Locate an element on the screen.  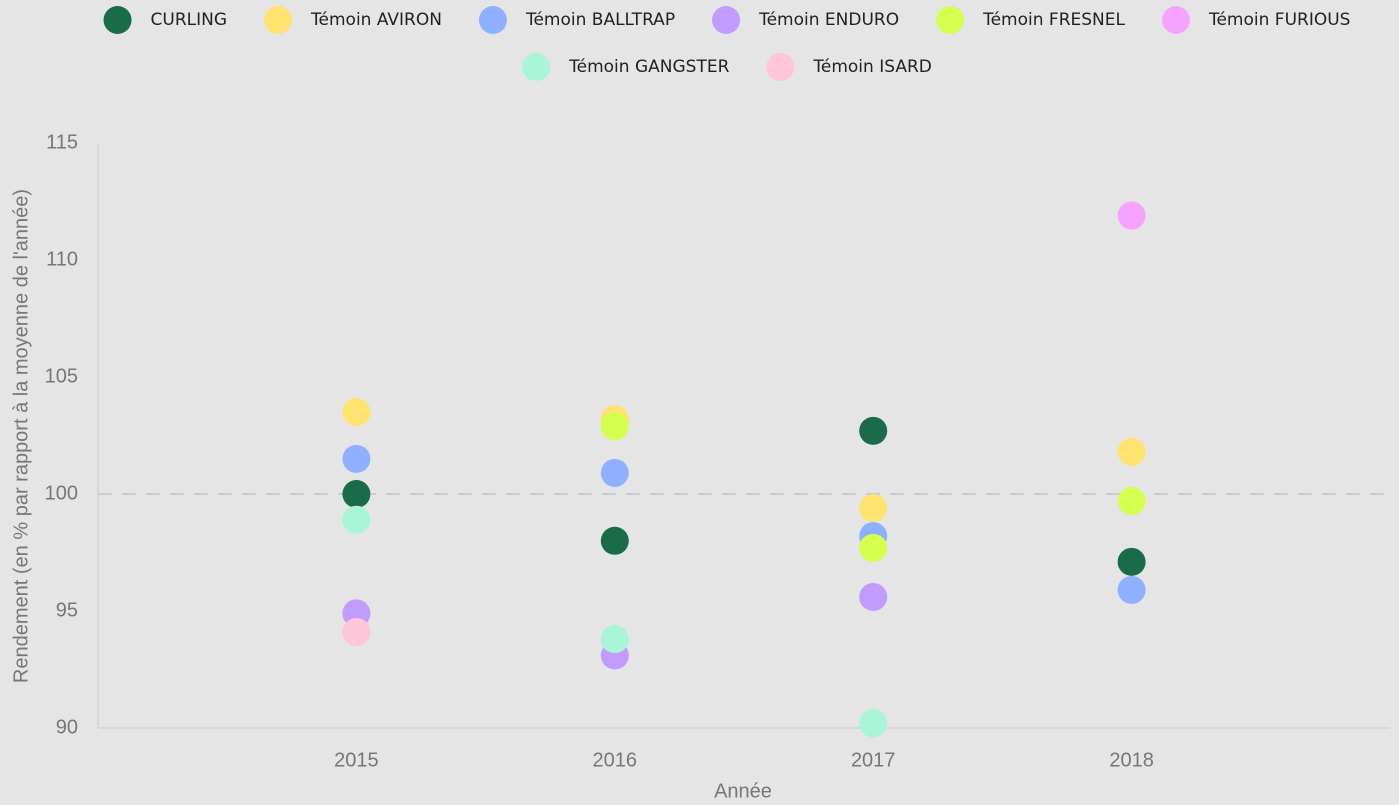
legend-label: Témoin AVIRON is located at coordinates (376, 20).